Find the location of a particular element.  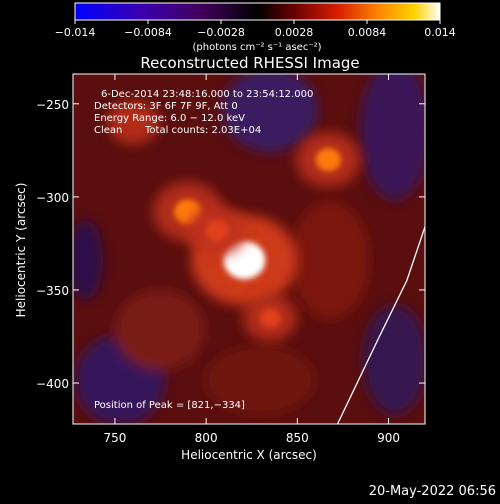

colorbar-ticks is located at coordinates (257, 22).